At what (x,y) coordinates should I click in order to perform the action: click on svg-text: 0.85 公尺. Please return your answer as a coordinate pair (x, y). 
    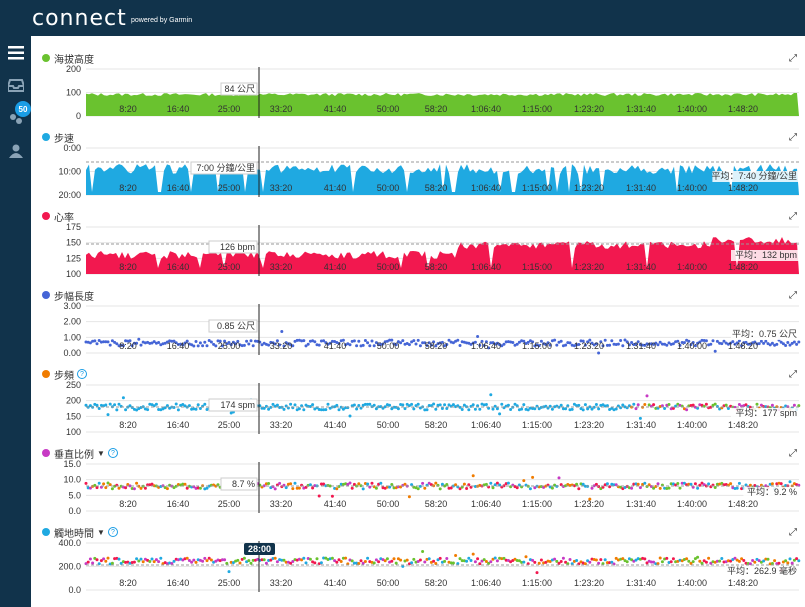
    Looking at the image, I should click on (236, 326).